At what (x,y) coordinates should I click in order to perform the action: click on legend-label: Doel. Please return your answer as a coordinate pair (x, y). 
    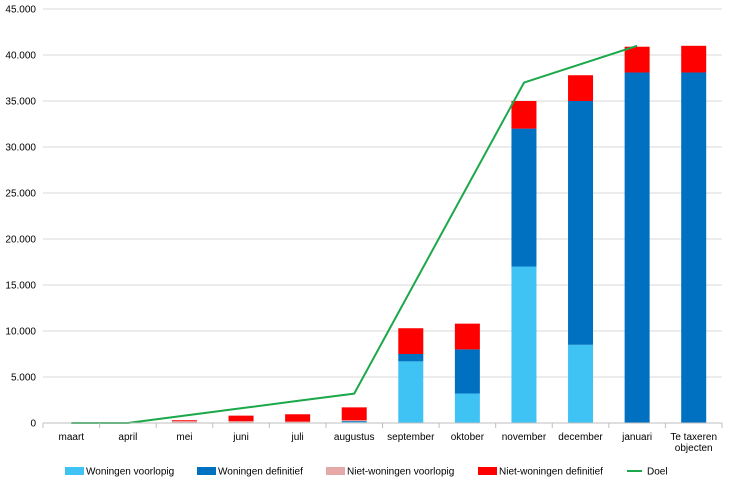
    Looking at the image, I should click on (657, 472).